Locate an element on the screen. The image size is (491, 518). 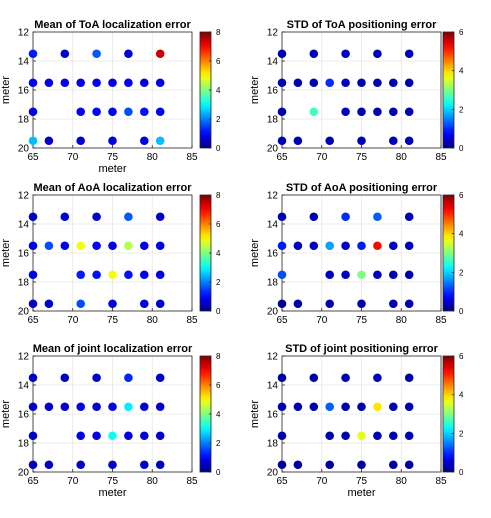
y-tick-label: 14 is located at coordinates (24, 386).